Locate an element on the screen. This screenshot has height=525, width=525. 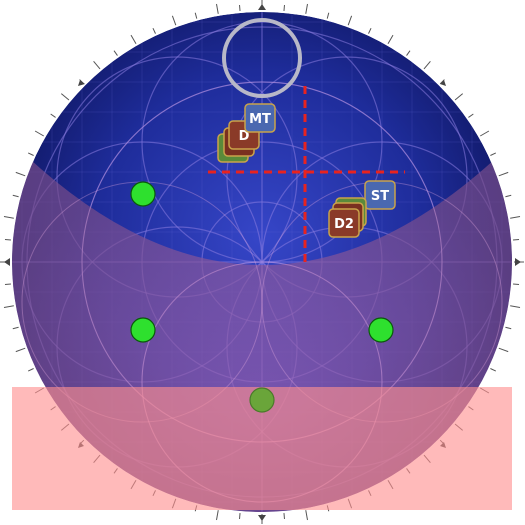
token-stack-dps: D is located at coordinates (238, 141).